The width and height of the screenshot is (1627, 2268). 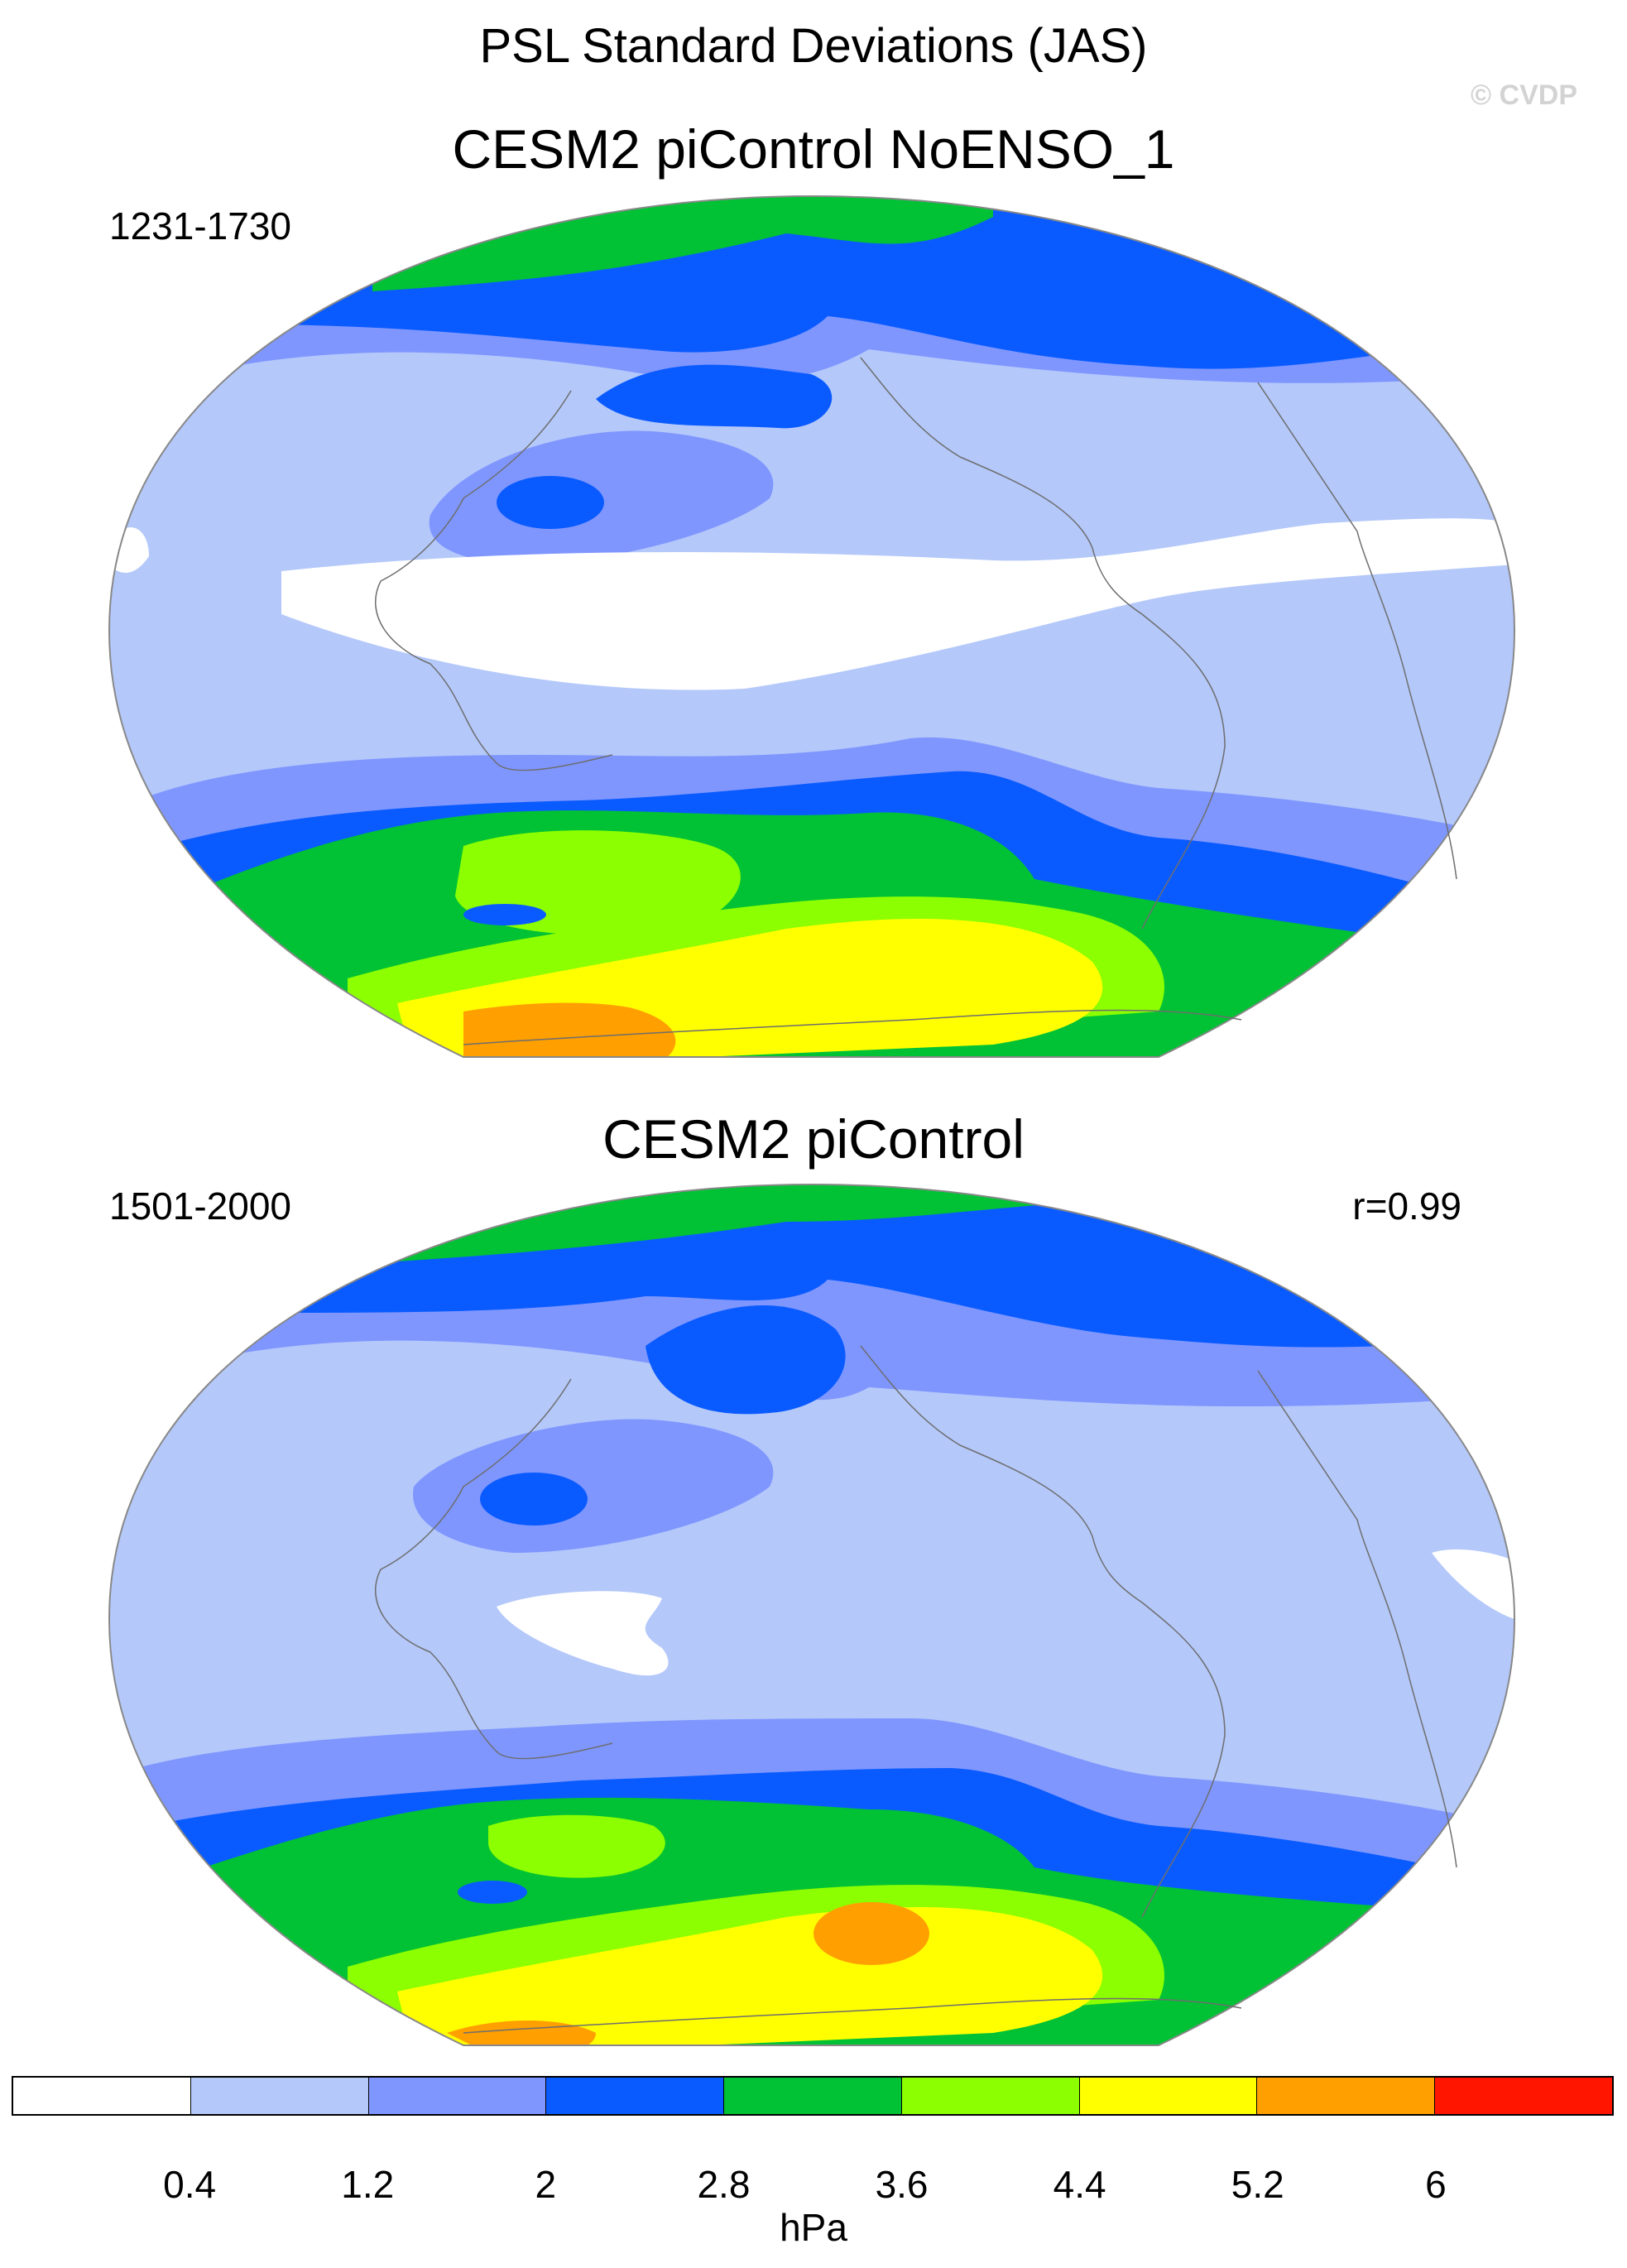 What do you see at coordinates (546, 2184) in the screenshot?
I see `colorbar-tick-label: 2` at bounding box center [546, 2184].